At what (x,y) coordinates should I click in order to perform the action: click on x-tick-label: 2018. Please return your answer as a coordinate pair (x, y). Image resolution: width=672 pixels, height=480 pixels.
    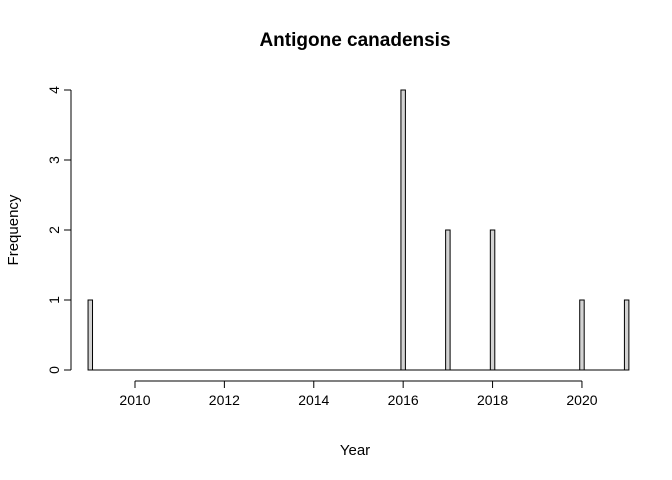
    Looking at the image, I should click on (492, 400).